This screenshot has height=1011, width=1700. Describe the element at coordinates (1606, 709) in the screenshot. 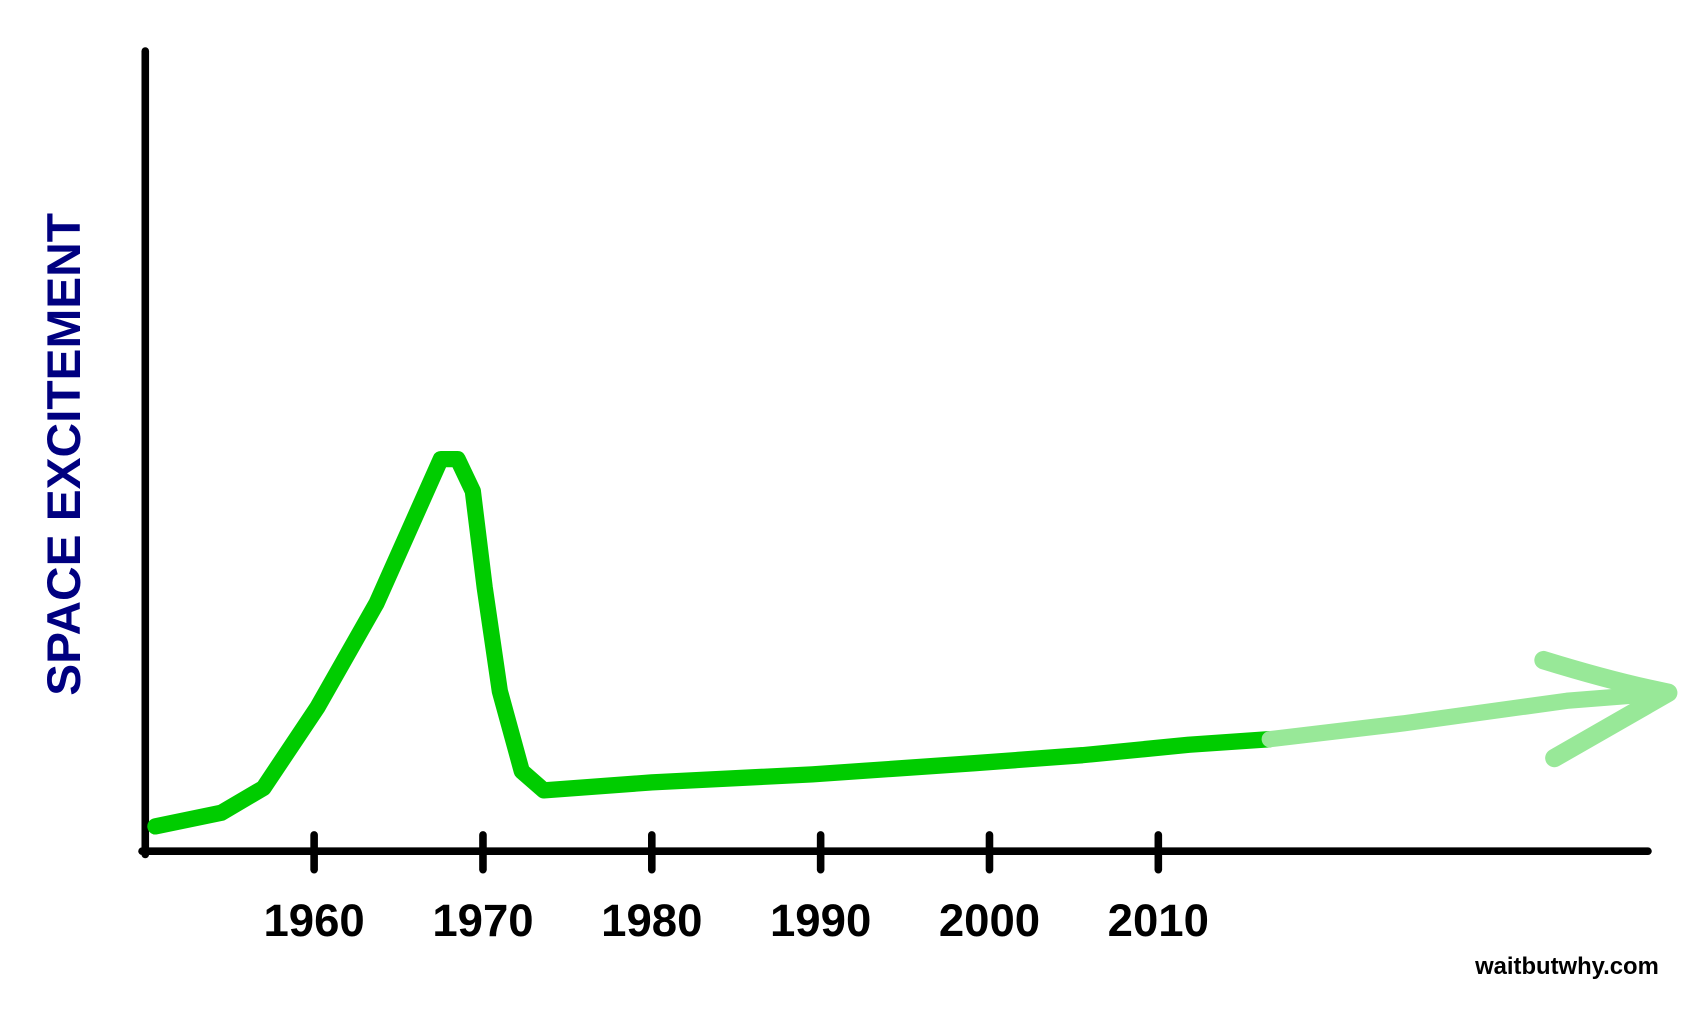

I see `arrowhead` at that location.